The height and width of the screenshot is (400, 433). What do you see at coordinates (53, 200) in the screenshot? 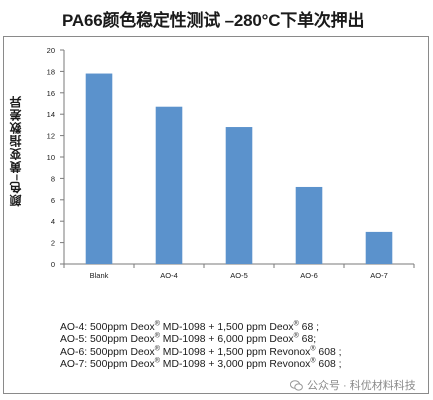
I see `y-tick-label: 6` at bounding box center [53, 200].